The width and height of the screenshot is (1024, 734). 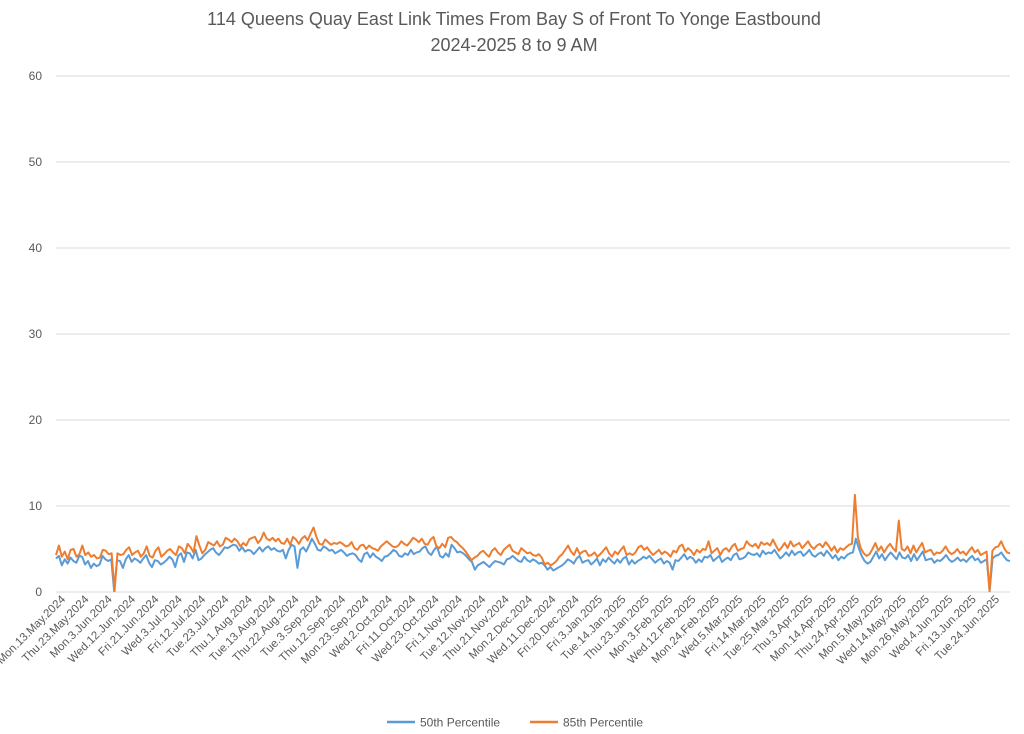 What do you see at coordinates (515, 723) in the screenshot?
I see `legend: 50th Percentile 85th Percentile` at bounding box center [515, 723].